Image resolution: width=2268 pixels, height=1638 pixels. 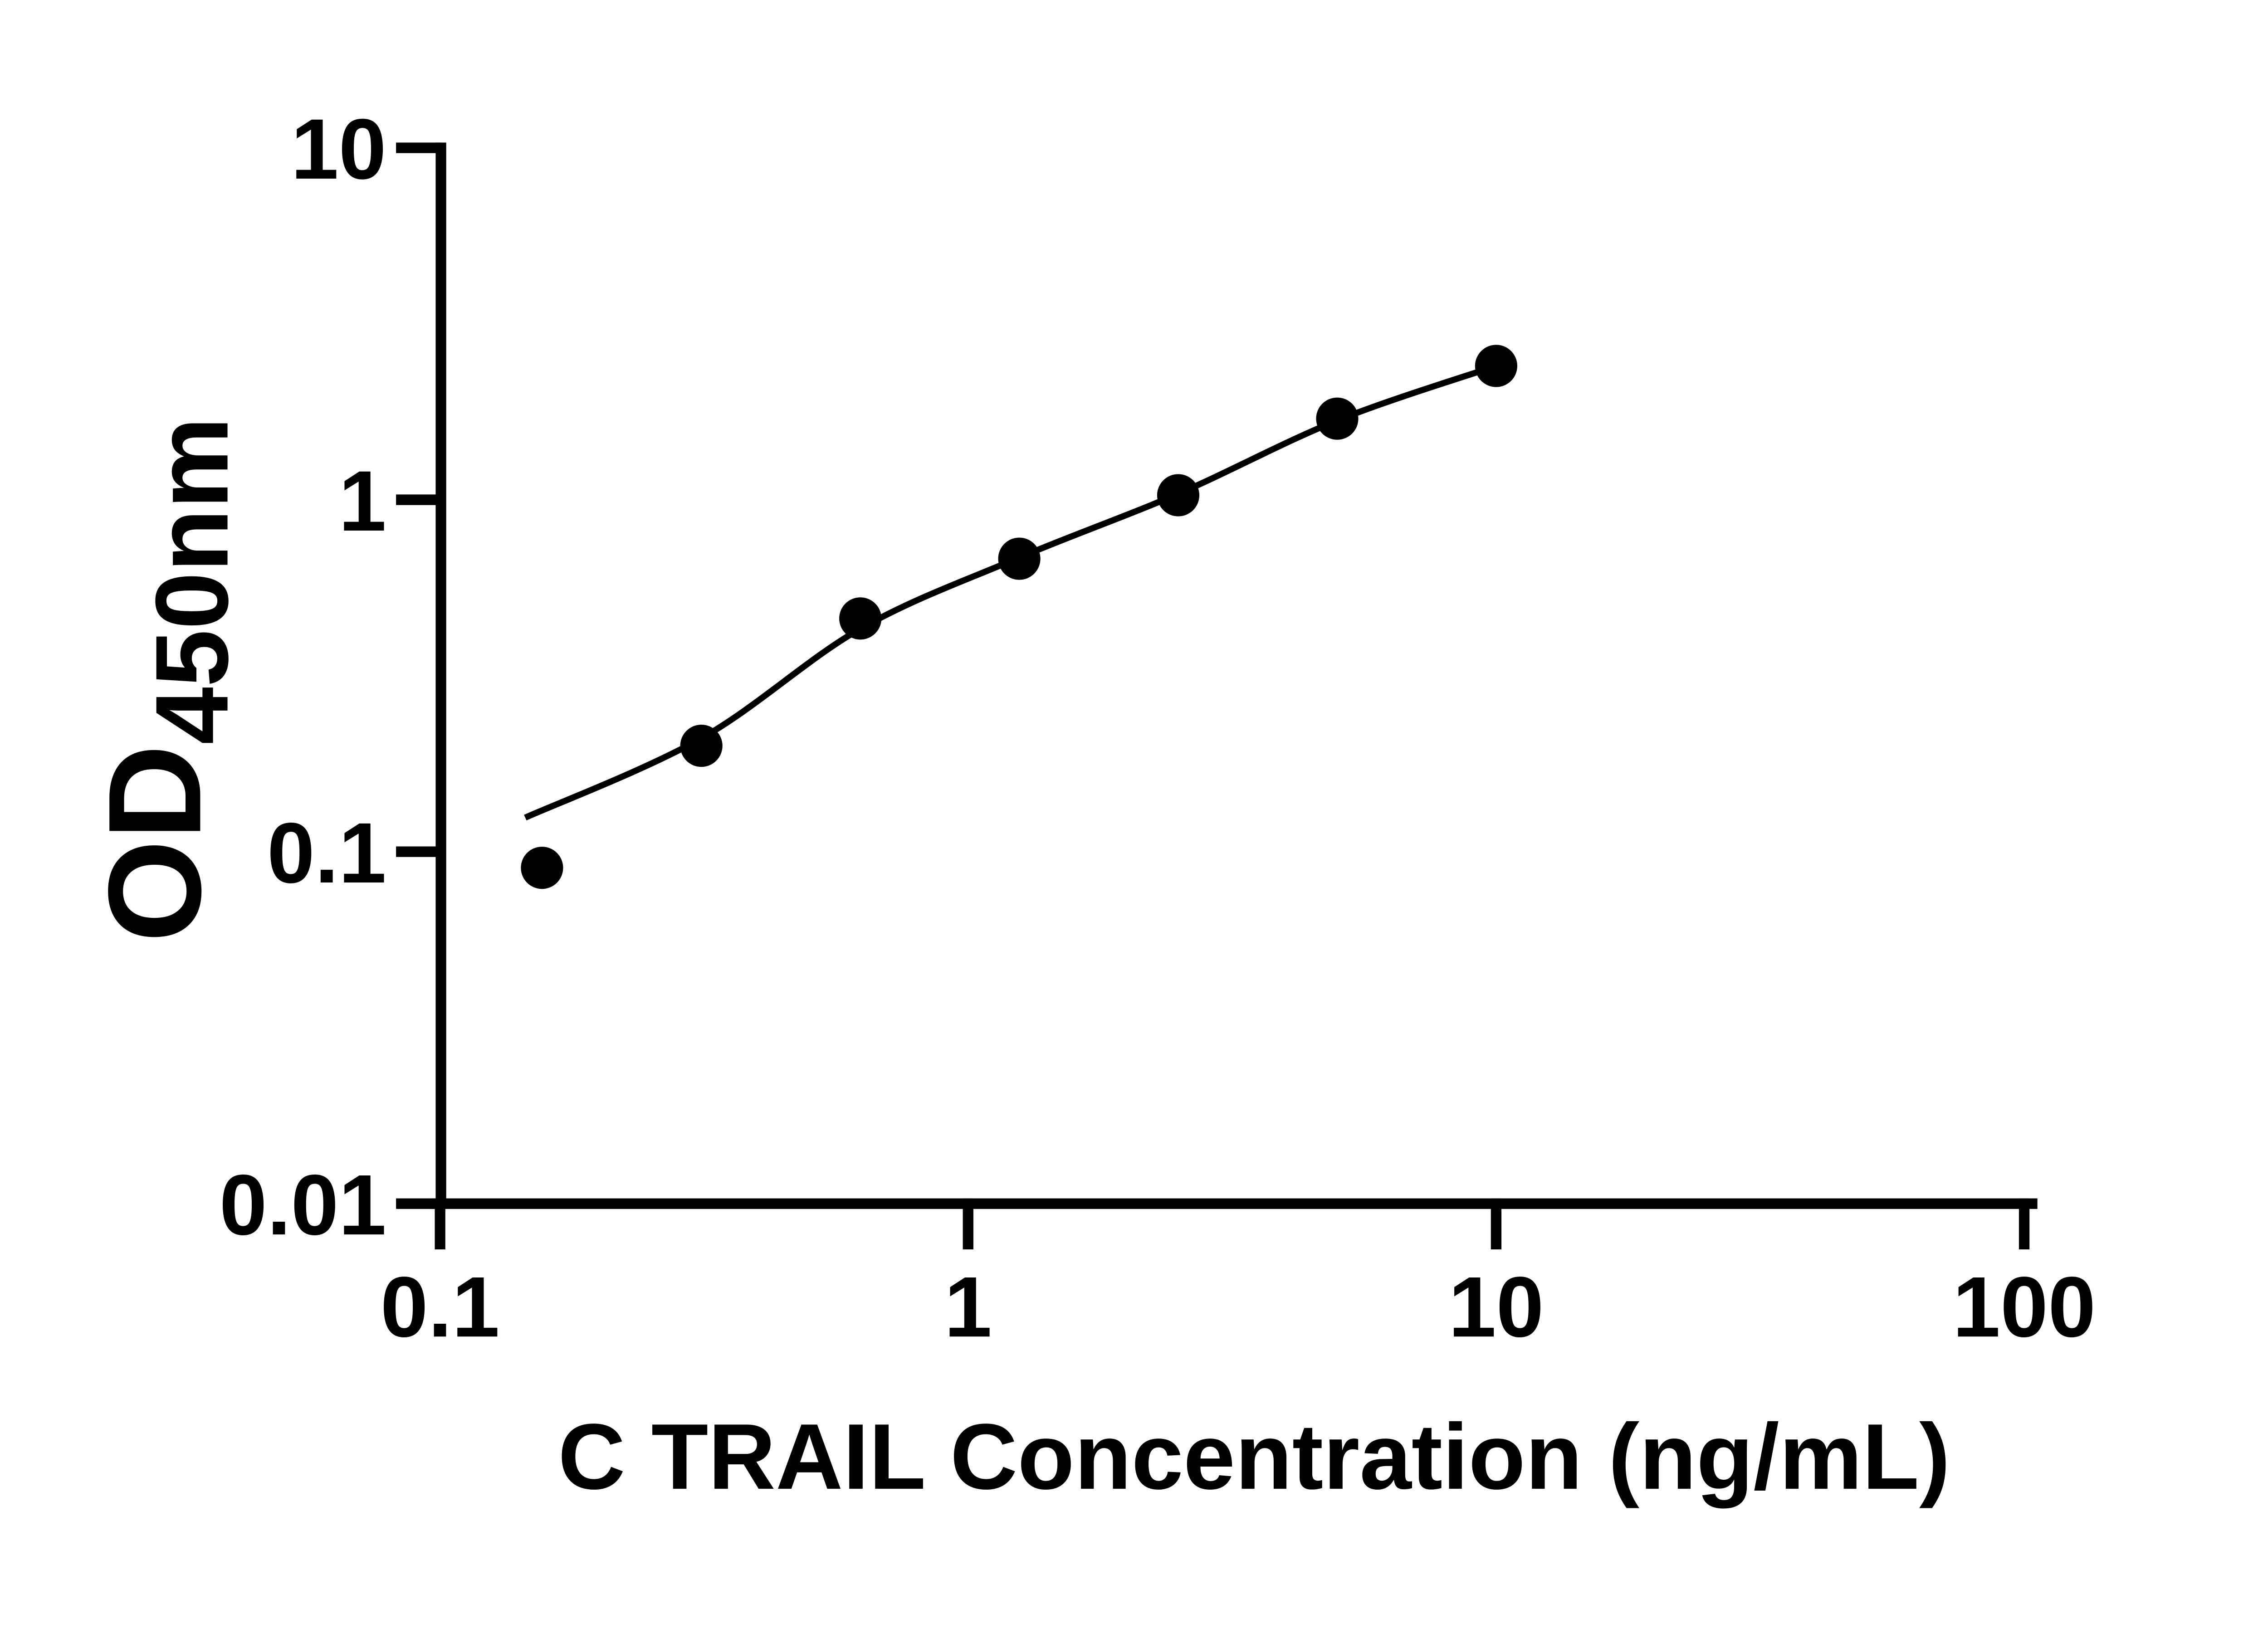 What do you see at coordinates (326, 853) in the screenshot?
I see `y-tick-label: 0.1` at bounding box center [326, 853].